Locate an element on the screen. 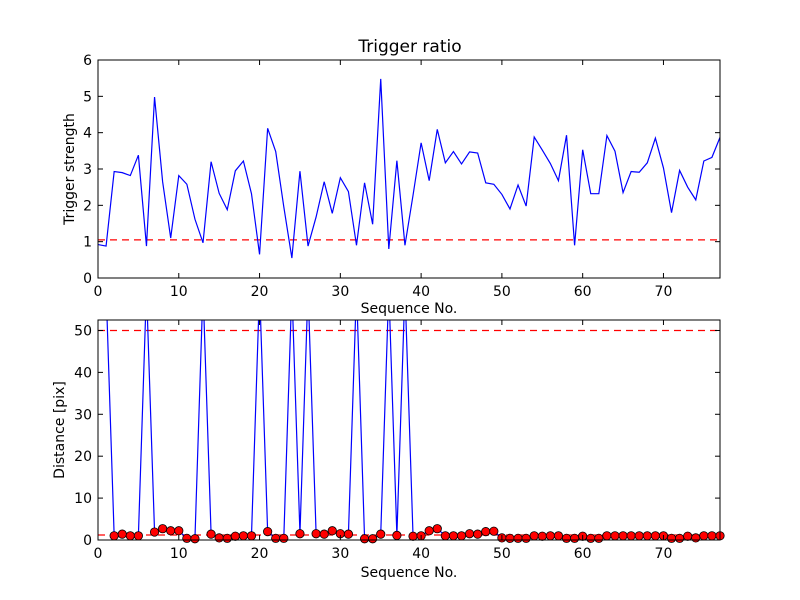 This screenshot has width=800, height=600. trigger-y-tick-label: 5 is located at coordinates (87, 97).